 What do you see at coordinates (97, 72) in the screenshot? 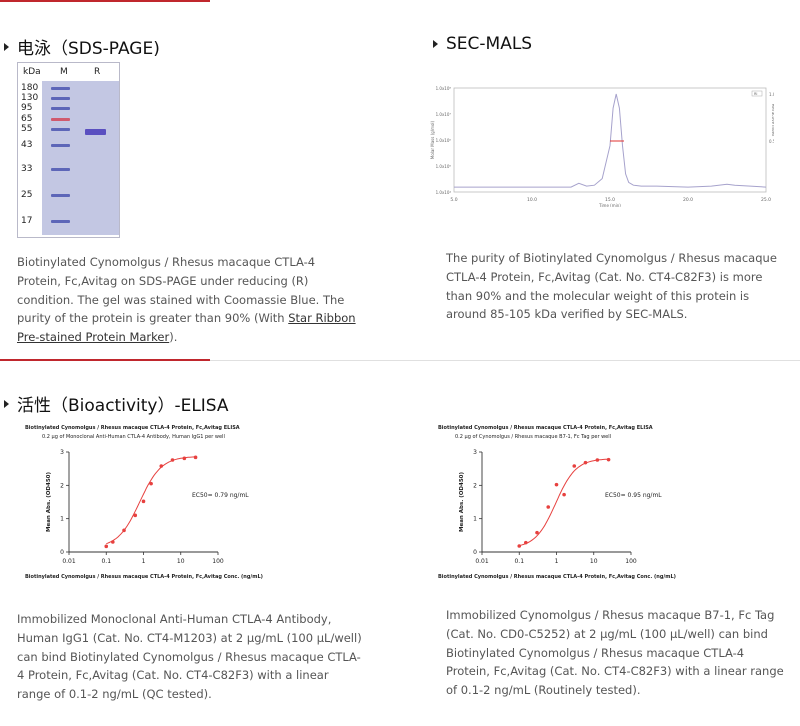
I see `gel-r-label: R` at bounding box center [97, 72].